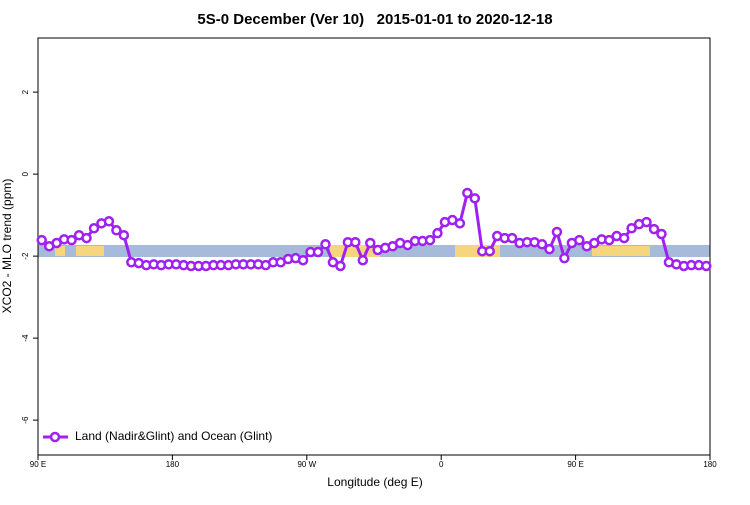 This screenshot has width=750, height=505. What do you see at coordinates (25, 420) in the screenshot?
I see `y-tick-label: -6` at bounding box center [25, 420].